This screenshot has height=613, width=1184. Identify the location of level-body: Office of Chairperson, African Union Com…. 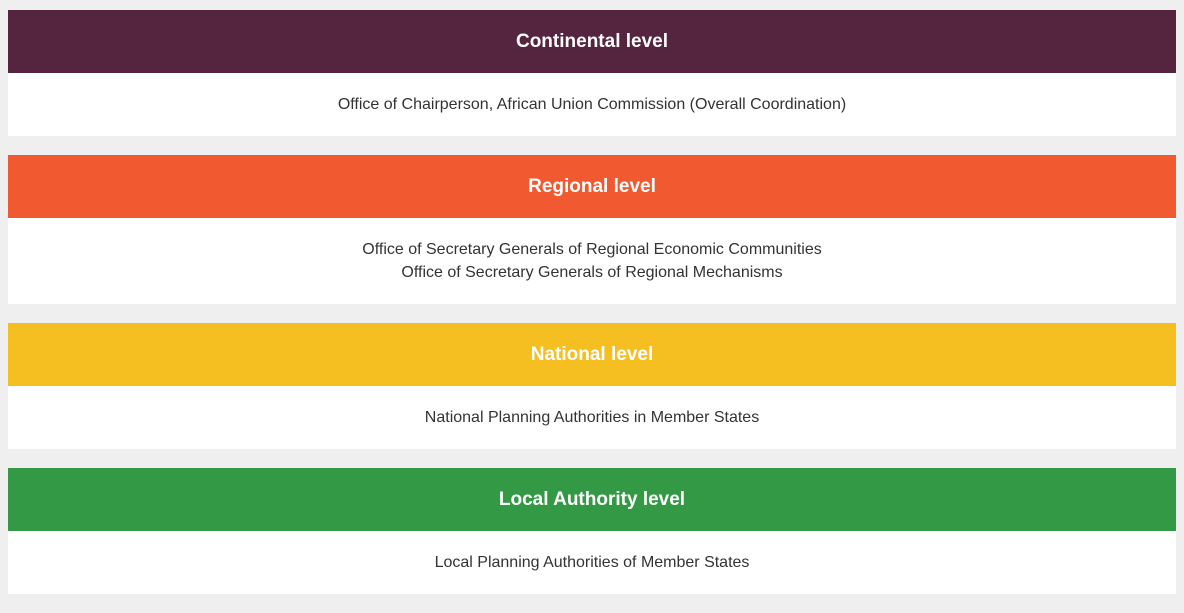
(592, 104).